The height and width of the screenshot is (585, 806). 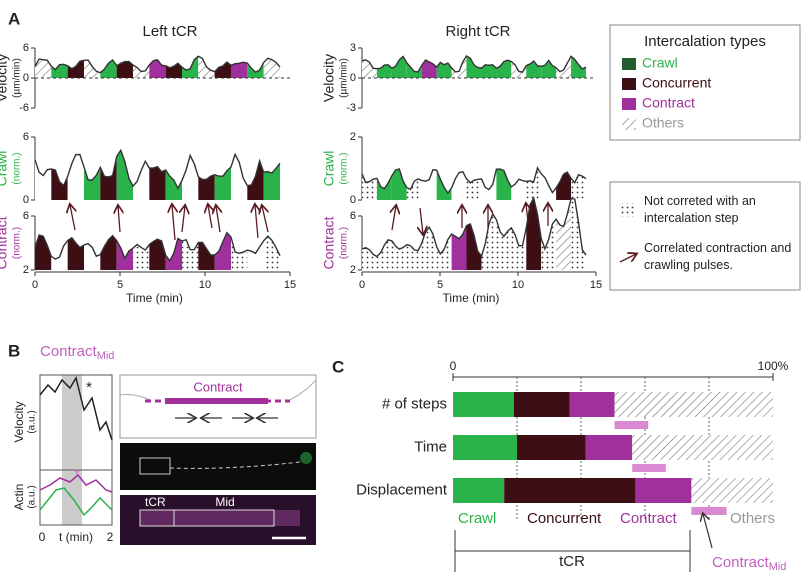 What do you see at coordinates (24, 108) in the screenshot?
I see `y-tick-label: -6` at bounding box center [24, 108].